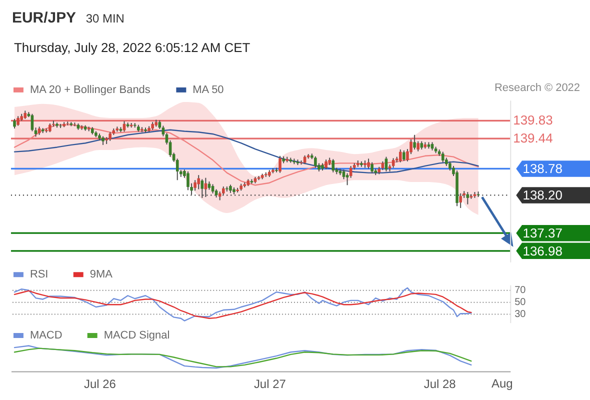 The height and width of the screenshot is (400, 590). What do you see at coordinates (137, 336) in the screenshot?
I see `legend-label: MACD Signal` at bounding box center [137, 336].